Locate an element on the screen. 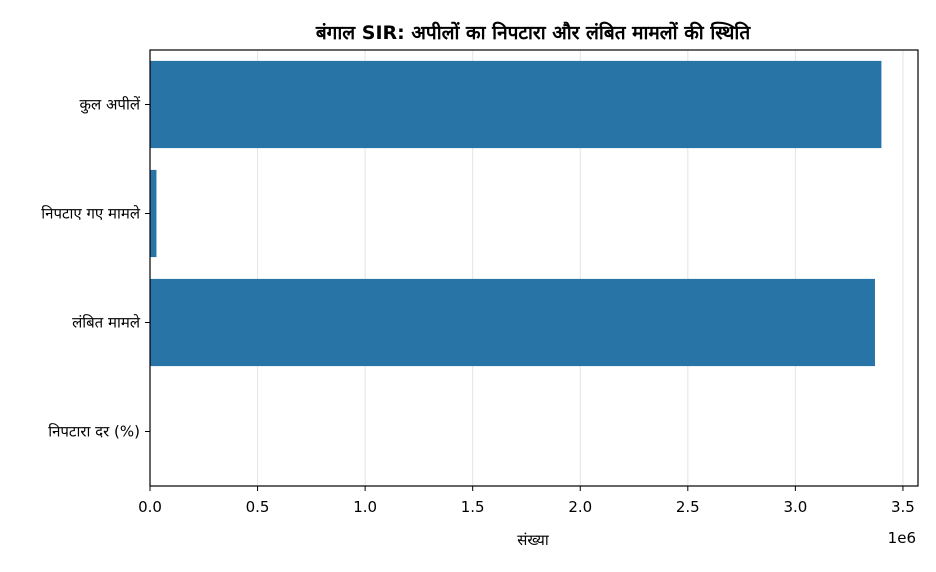 Image resolution: width=936 pixels, height=572 pixels. x-tick-label: 0.5 is located at coordinates (258, 507).